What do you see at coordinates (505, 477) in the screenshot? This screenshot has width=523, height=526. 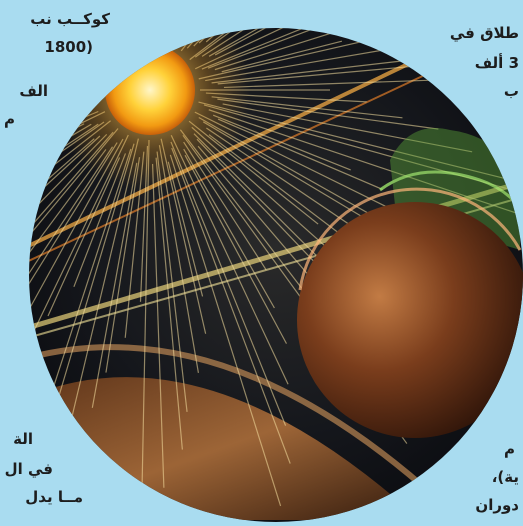 I see `fragment-bottom-right-2: ية)،` at bounding box center [505, 477].